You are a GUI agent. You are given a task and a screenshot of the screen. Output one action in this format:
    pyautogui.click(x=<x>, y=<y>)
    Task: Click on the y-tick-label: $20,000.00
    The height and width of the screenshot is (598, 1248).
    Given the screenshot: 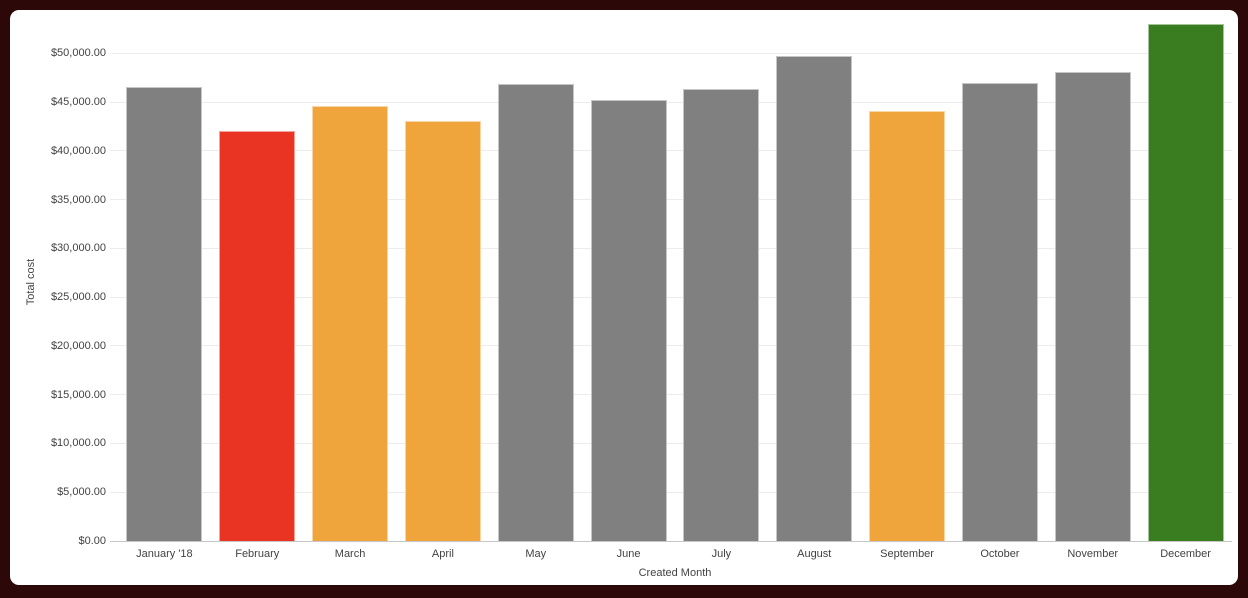 What is the action you would take?
    pyautogui.click(x=78, y=345)
    